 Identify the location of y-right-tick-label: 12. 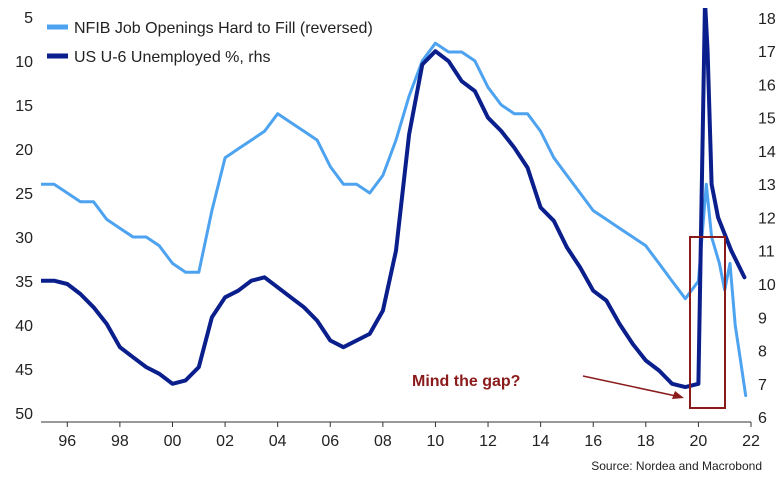
(767, 218).